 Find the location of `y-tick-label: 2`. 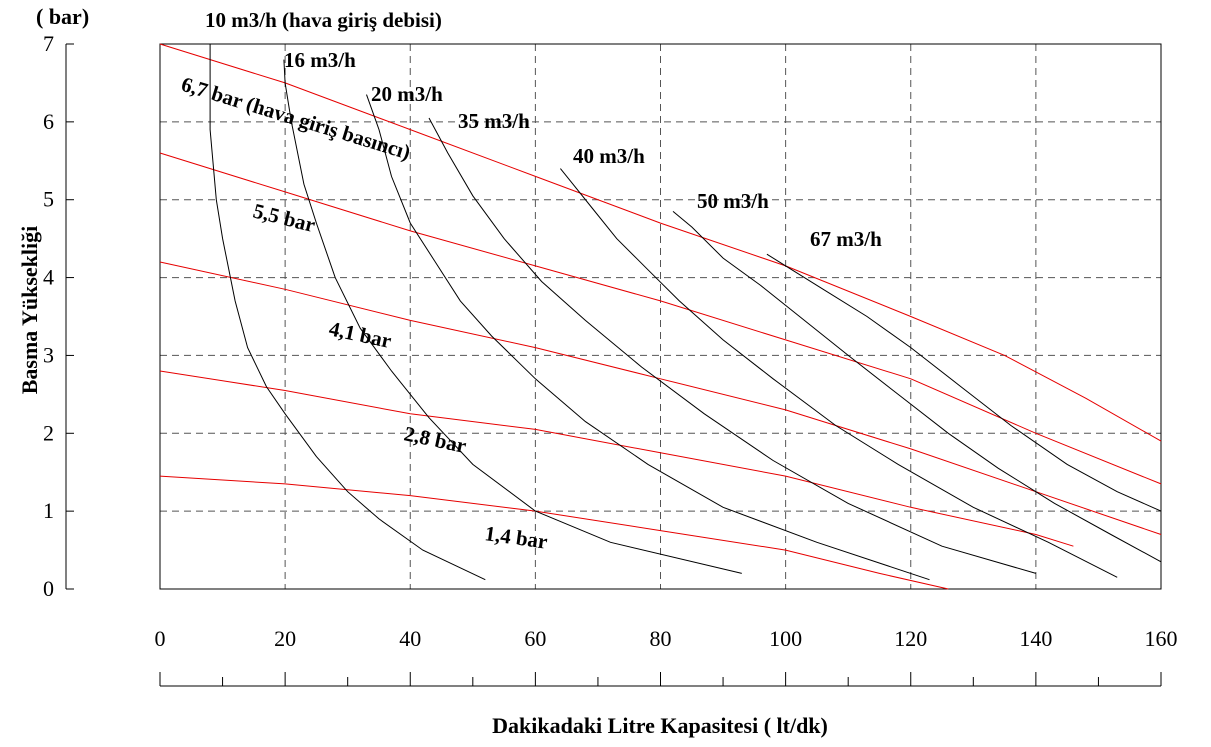

y-tick-label: 2 is located at coordinates (48, 432).